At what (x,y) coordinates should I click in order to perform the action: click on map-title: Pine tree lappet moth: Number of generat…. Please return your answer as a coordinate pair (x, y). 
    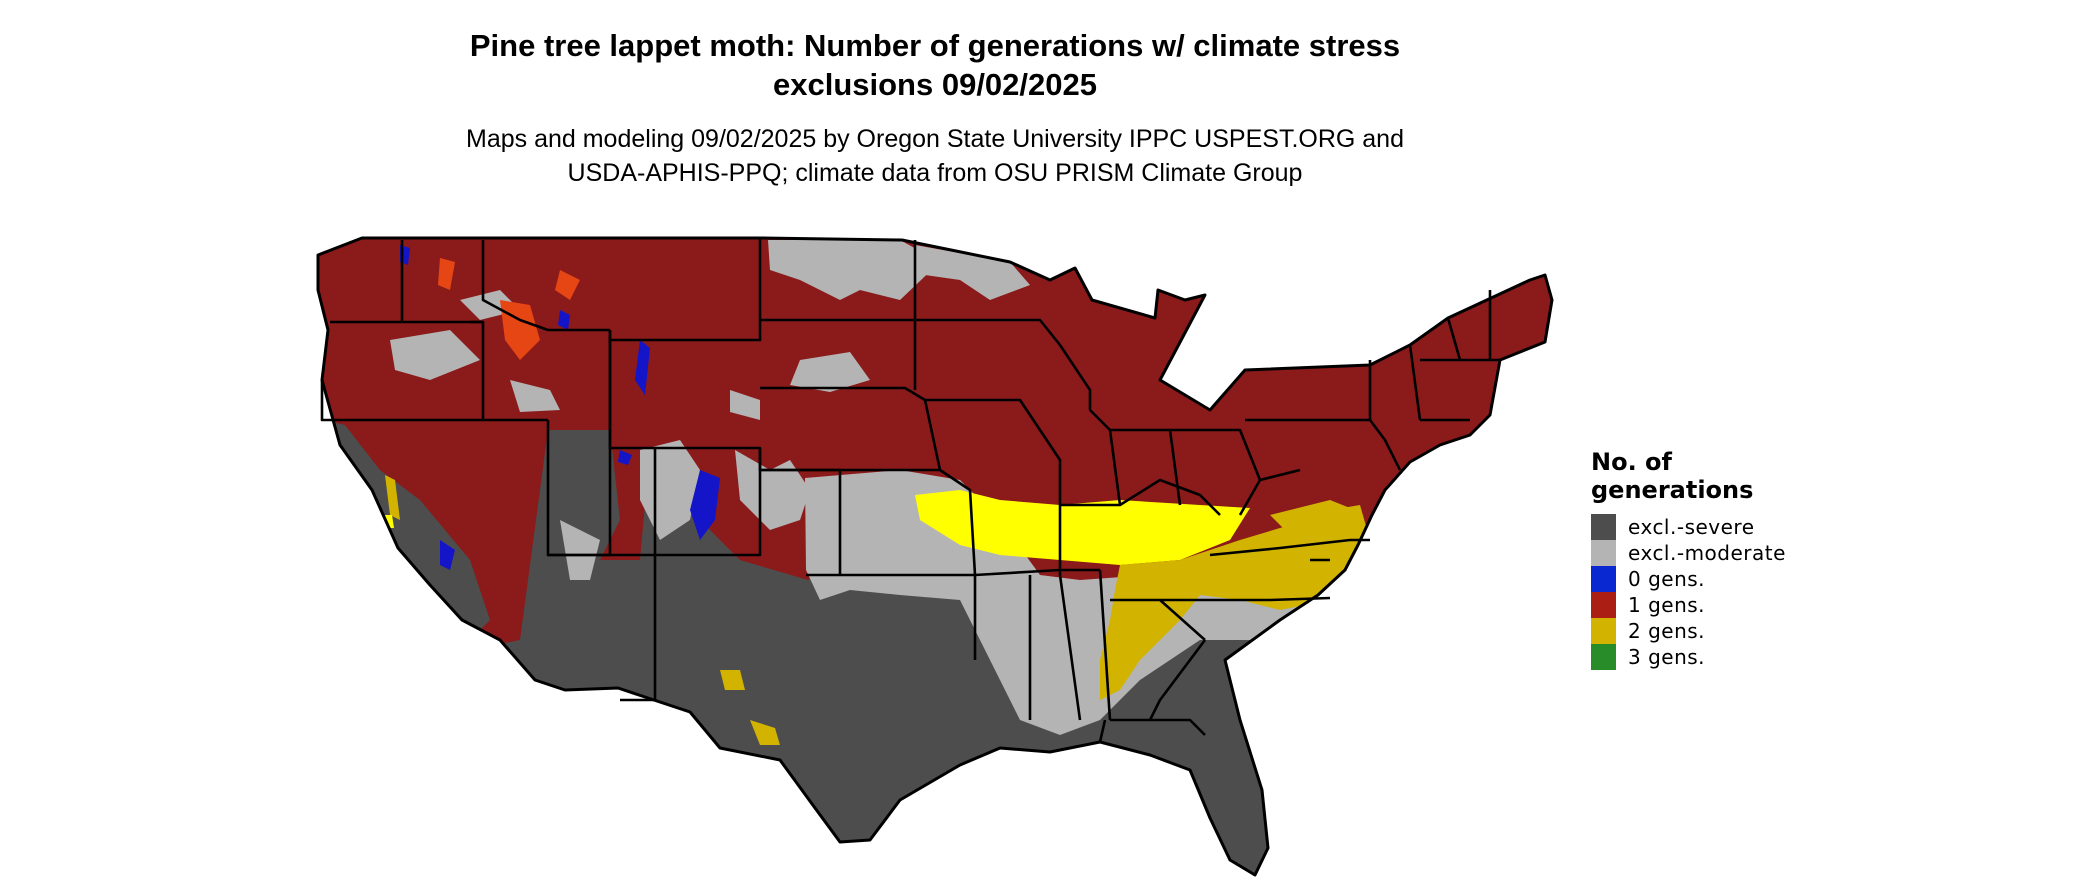
    Looking at the image, I should click on (935, 65).